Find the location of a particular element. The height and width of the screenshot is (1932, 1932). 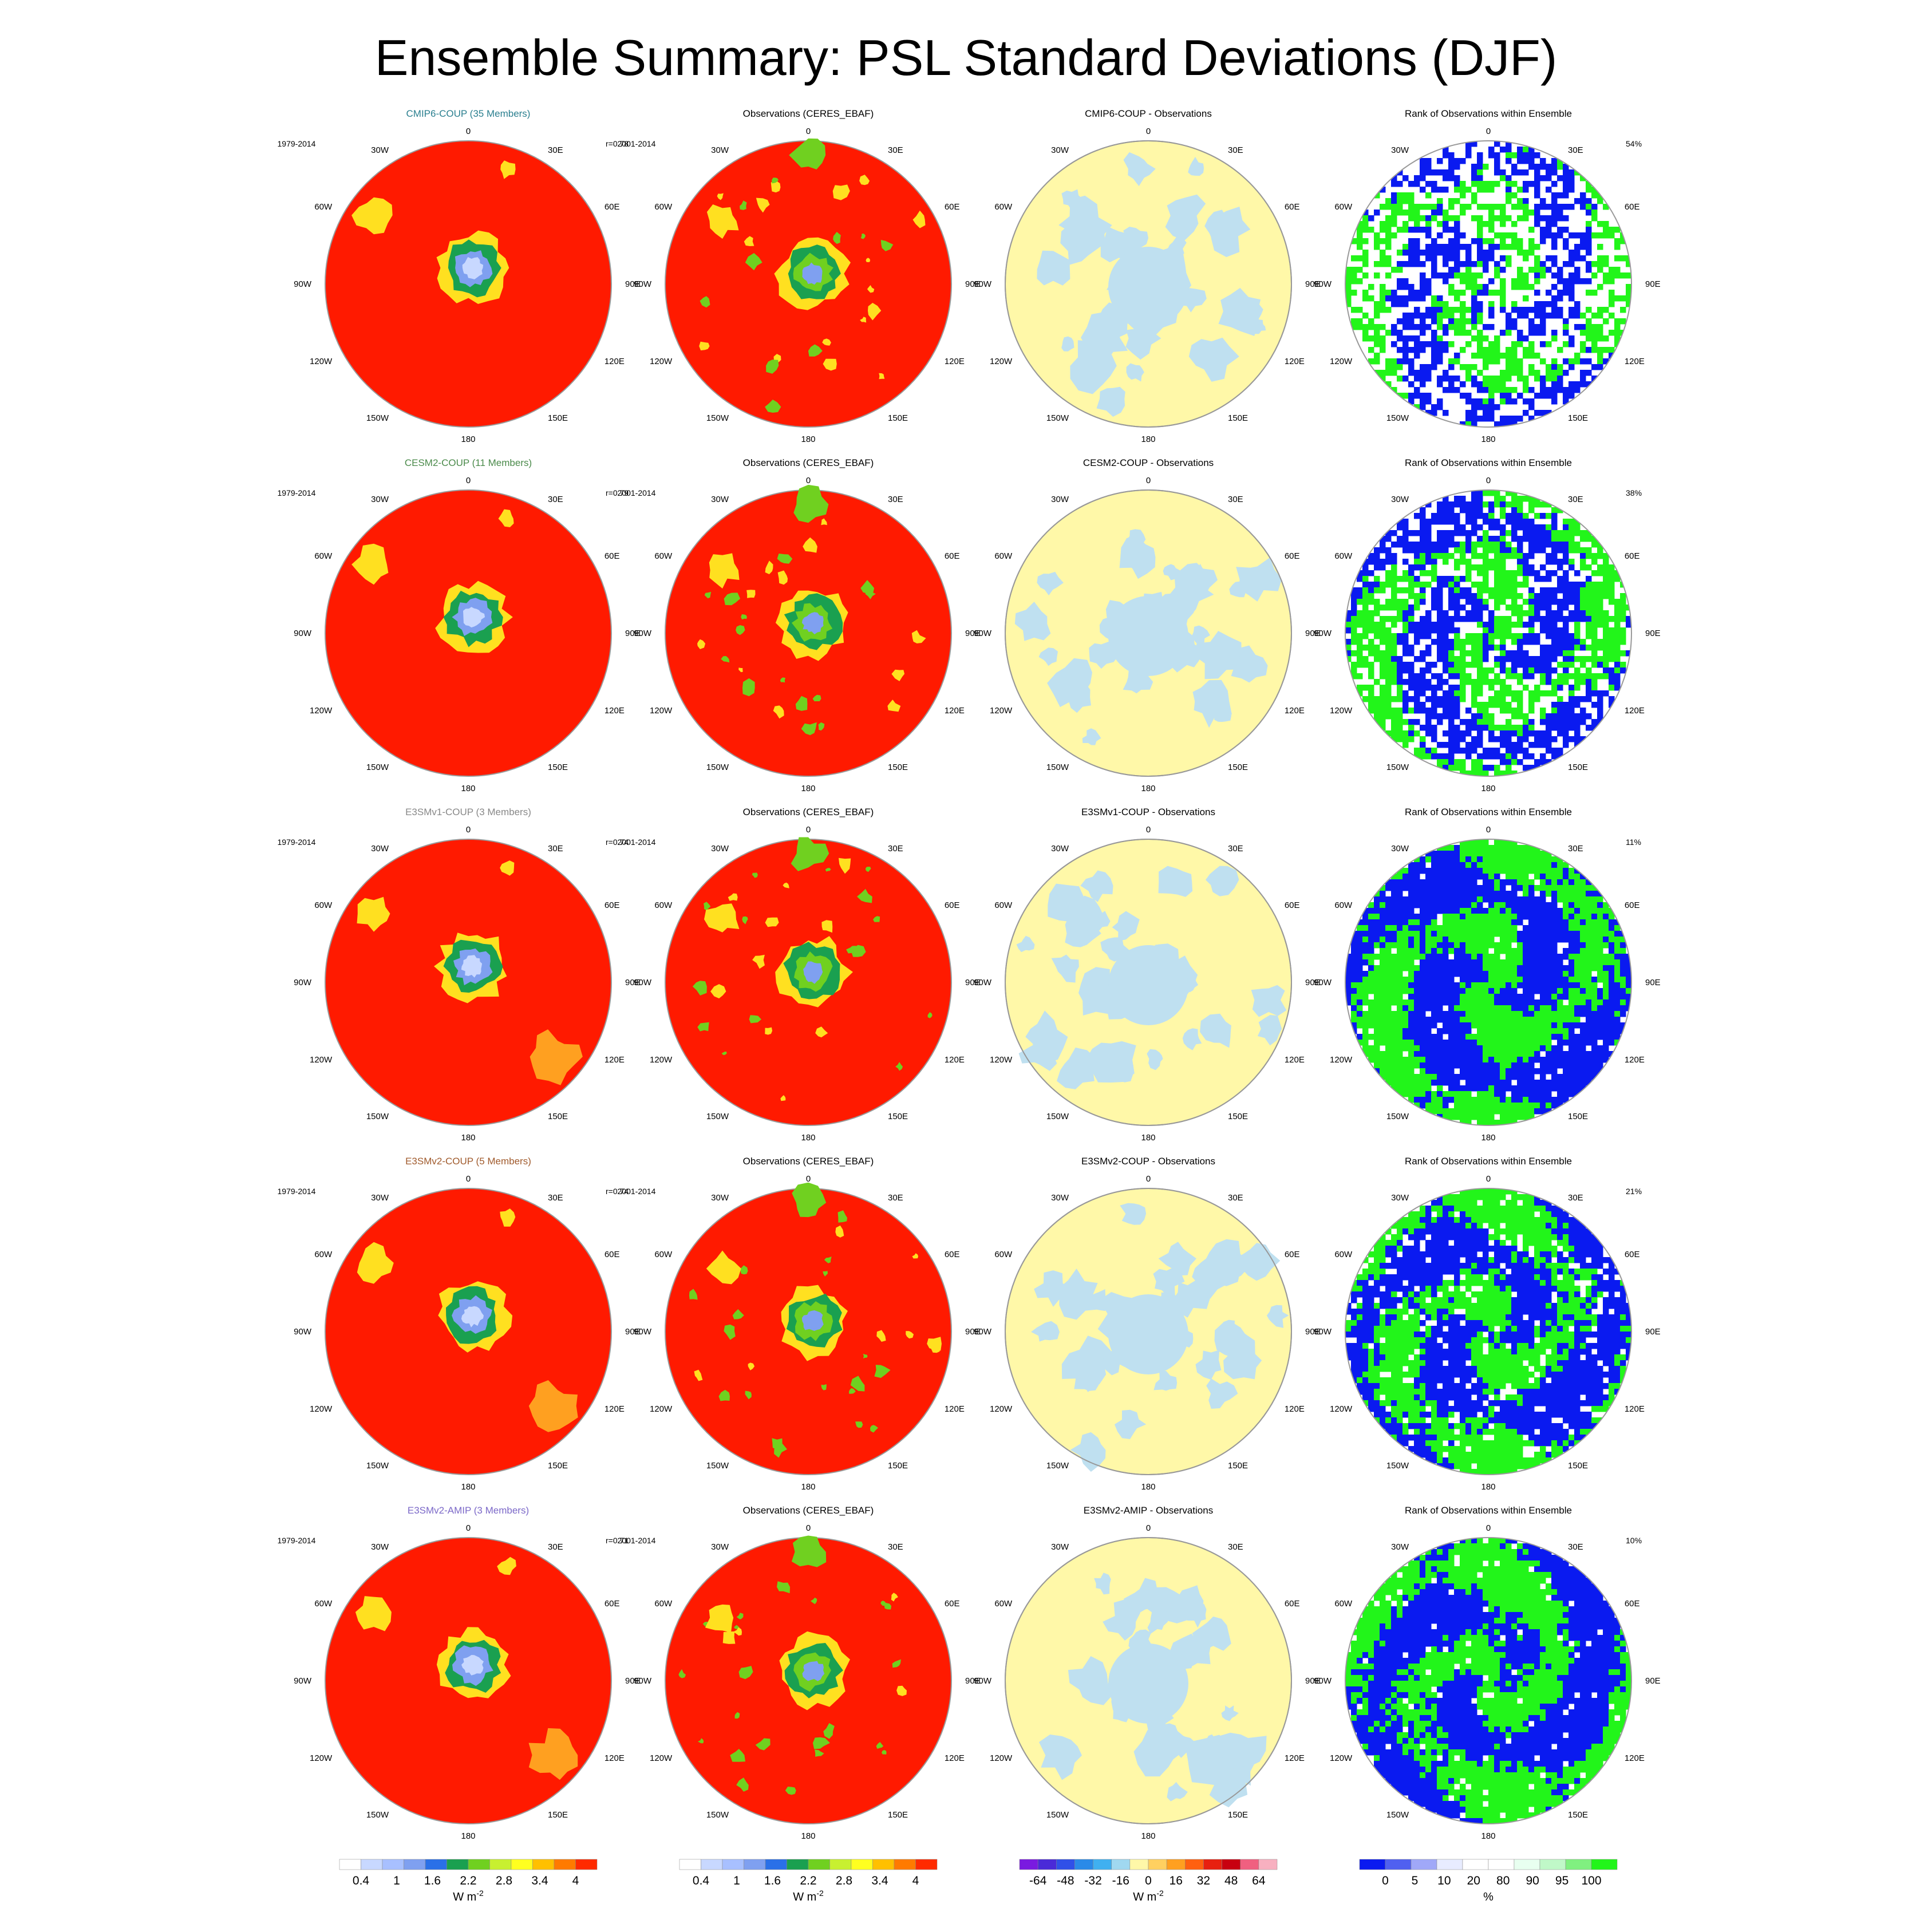

lon-label-right: 90E is located at coordinates (633, 284).